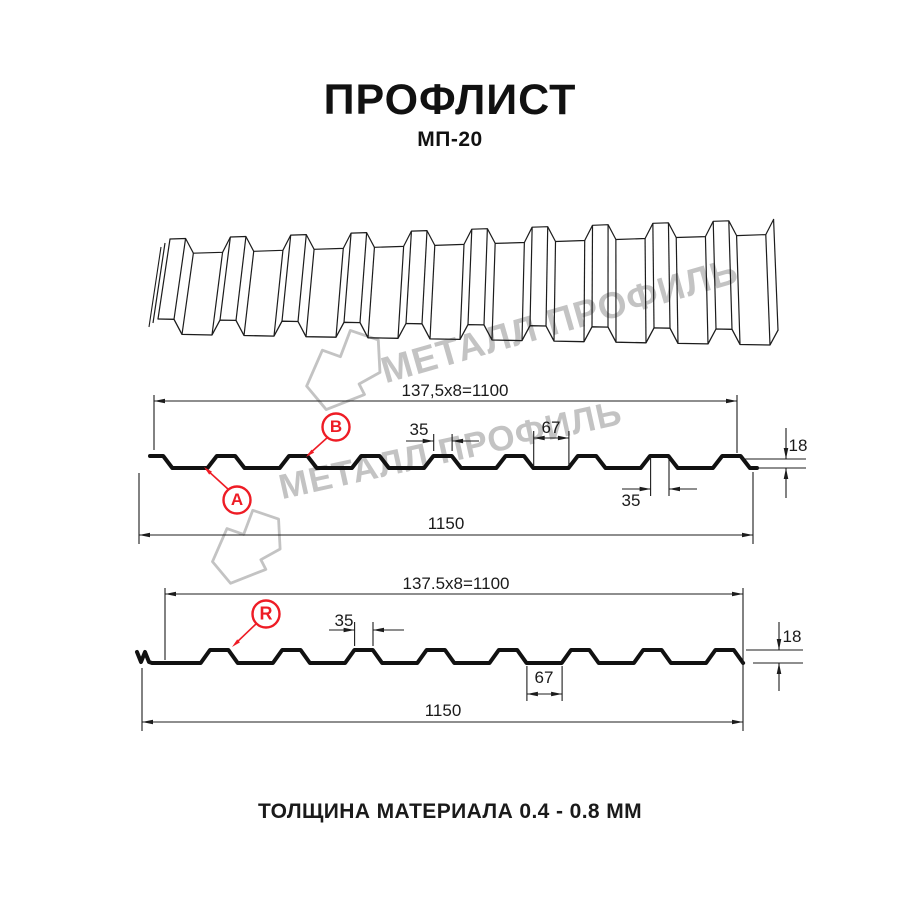  What do you see at coordinates (463, 282) in the screenshot?
I see `drawing-3d-sheet` at bounding box center [463, 282].